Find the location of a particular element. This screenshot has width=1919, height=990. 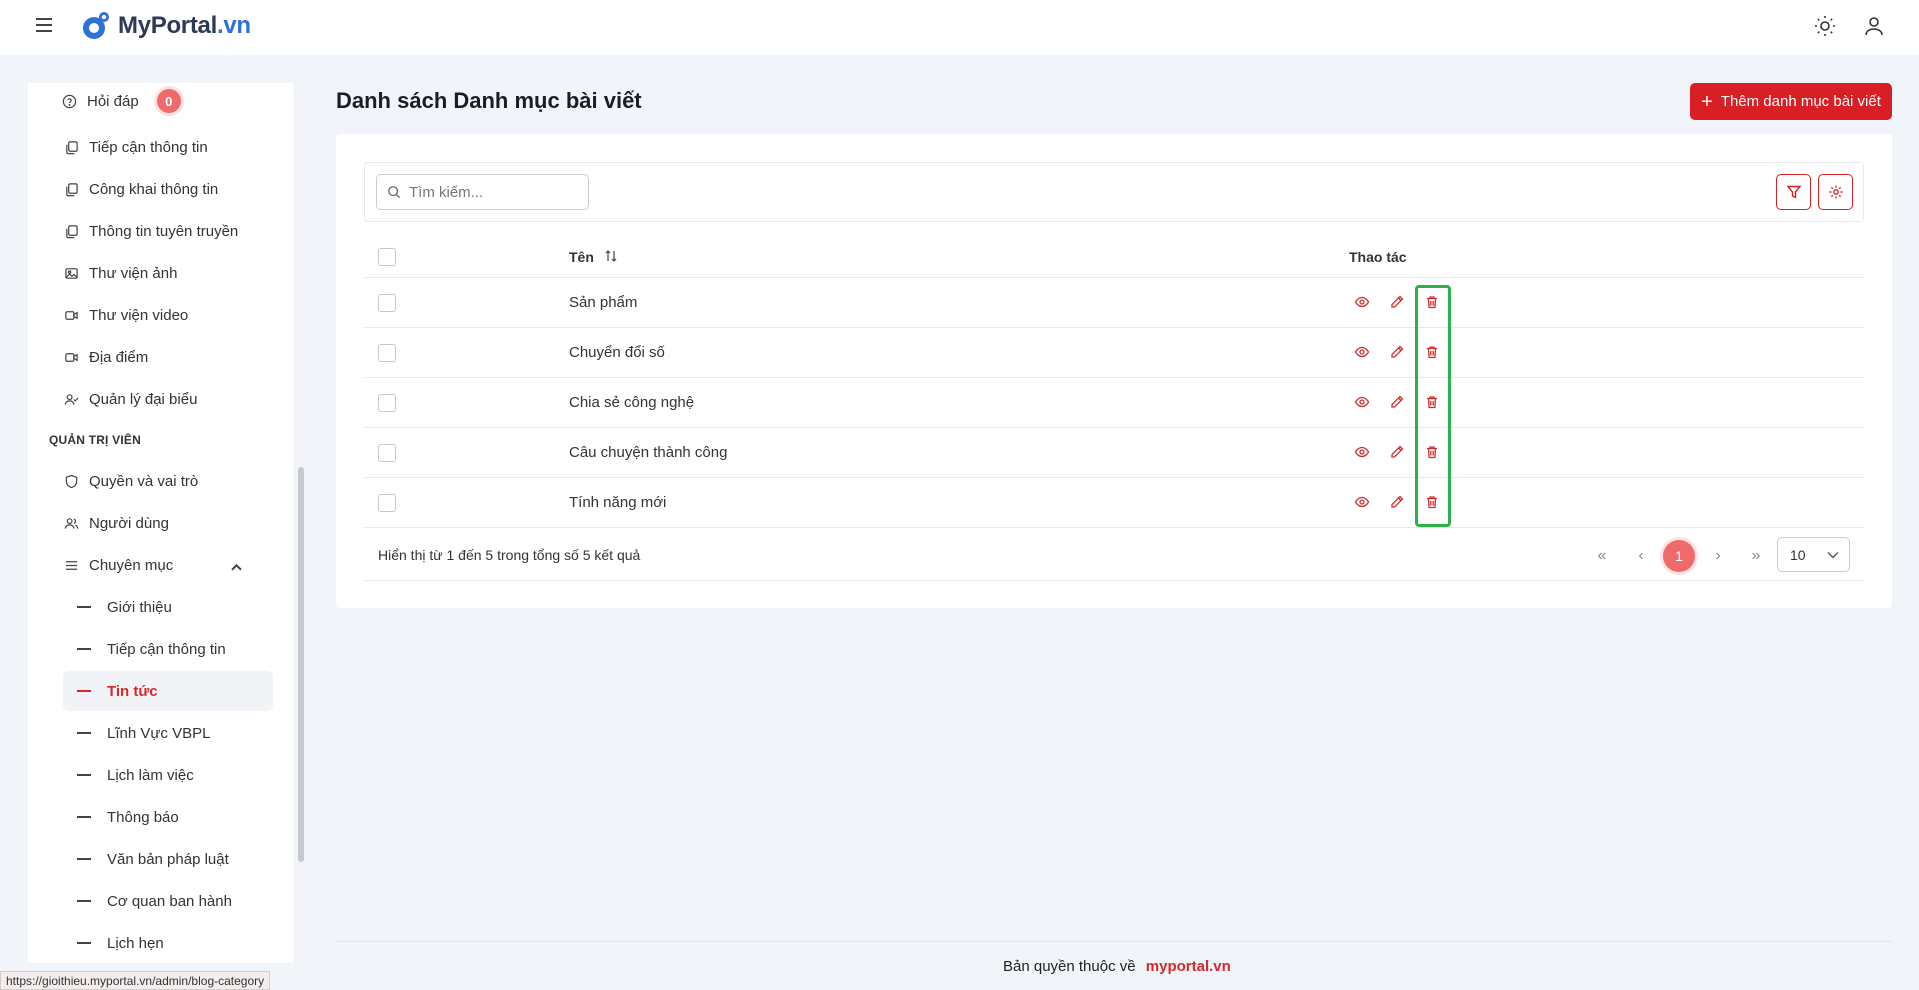

logo: MyPortal.vn is located at coordinates (165, 26).